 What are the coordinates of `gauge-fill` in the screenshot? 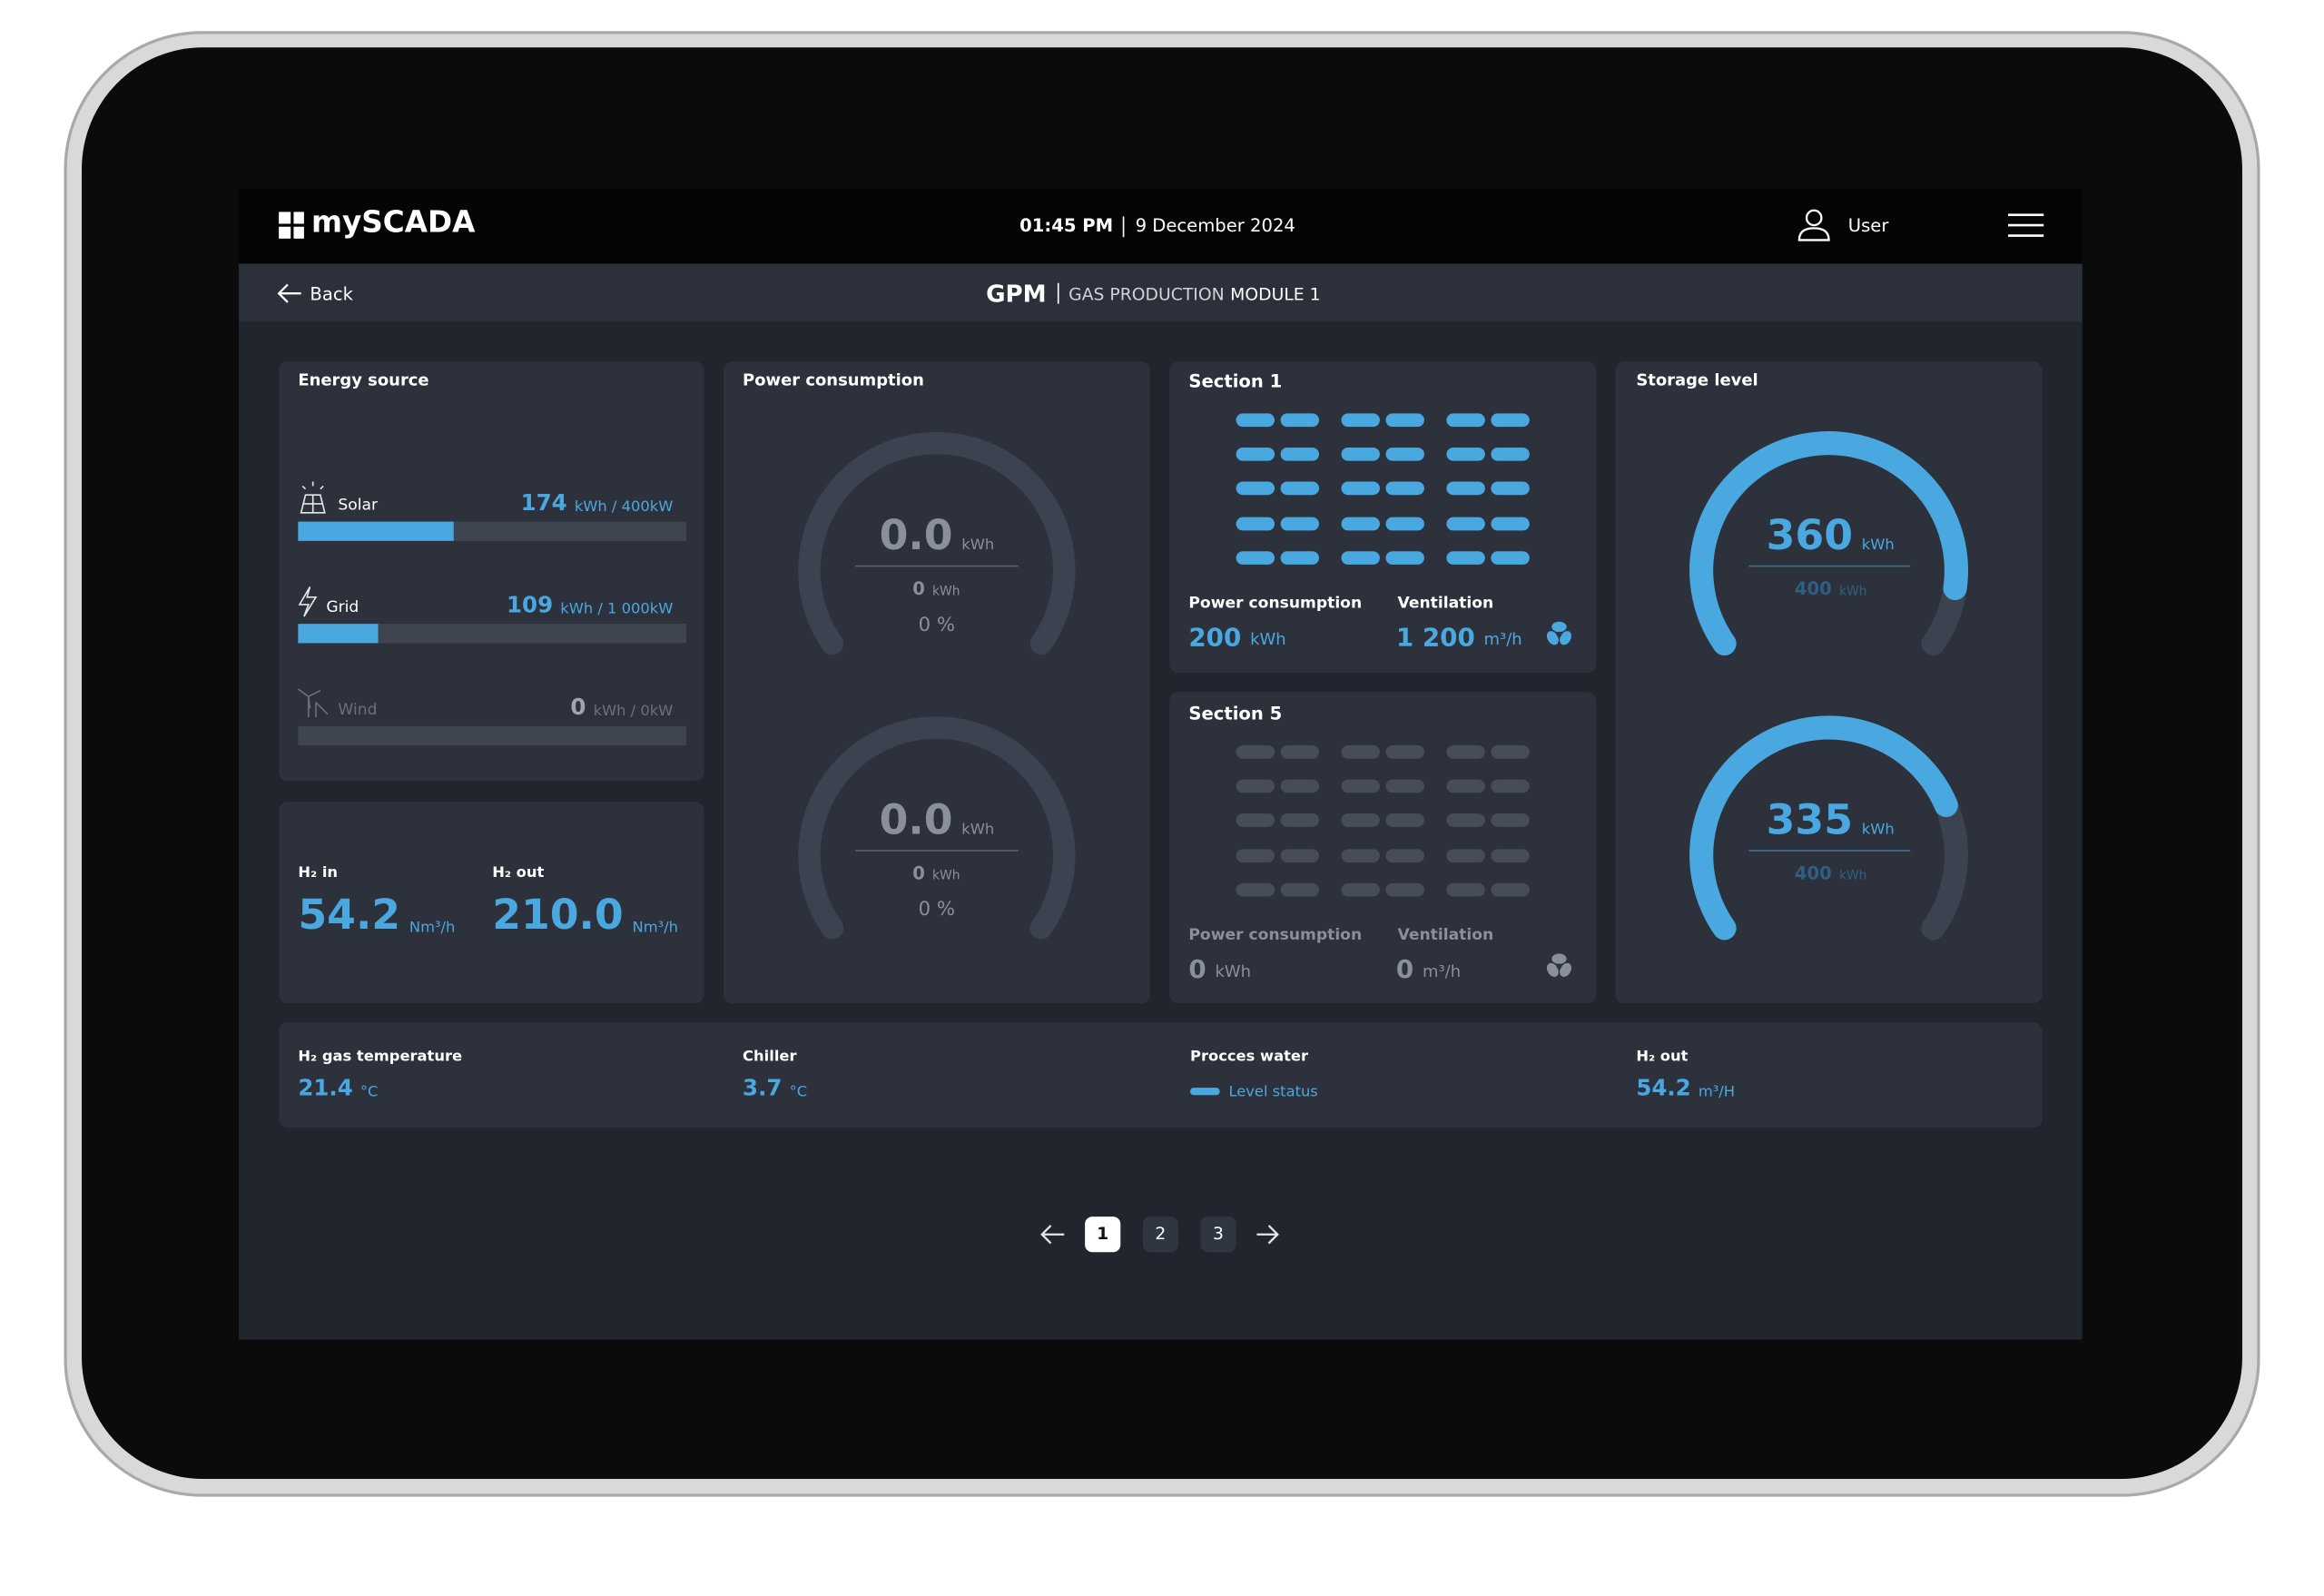 It's located at (1828, 543).